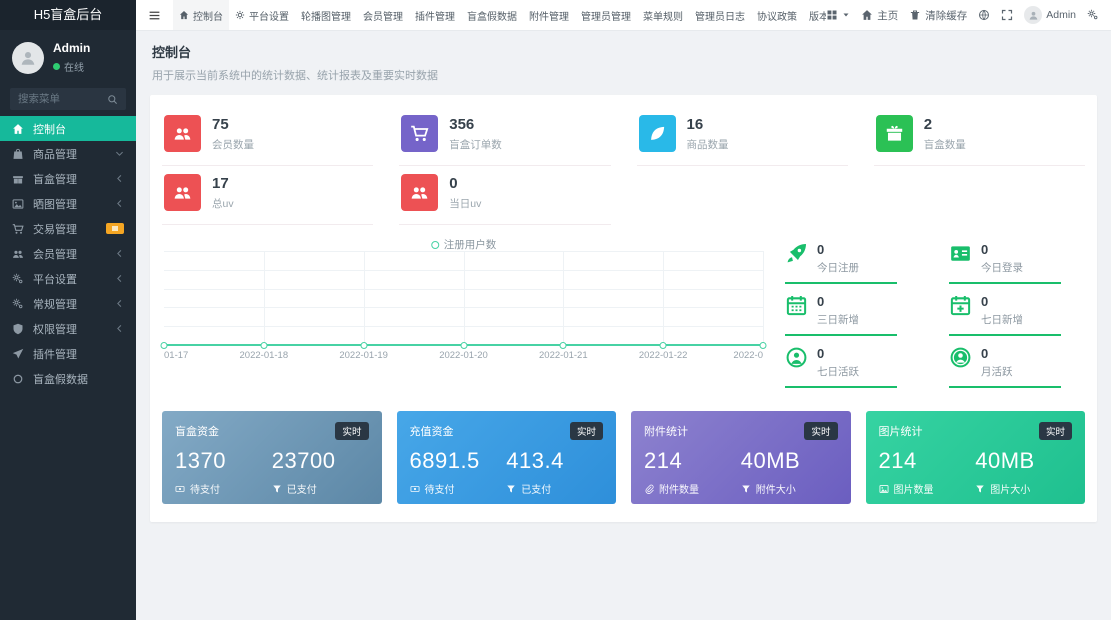 This screenshot has width=1111, height=620. What do you see at coordinates (663, 355) in the screenshot?
I see `x-tick-label: 2022-01-22` at bounding box center [663, 355].